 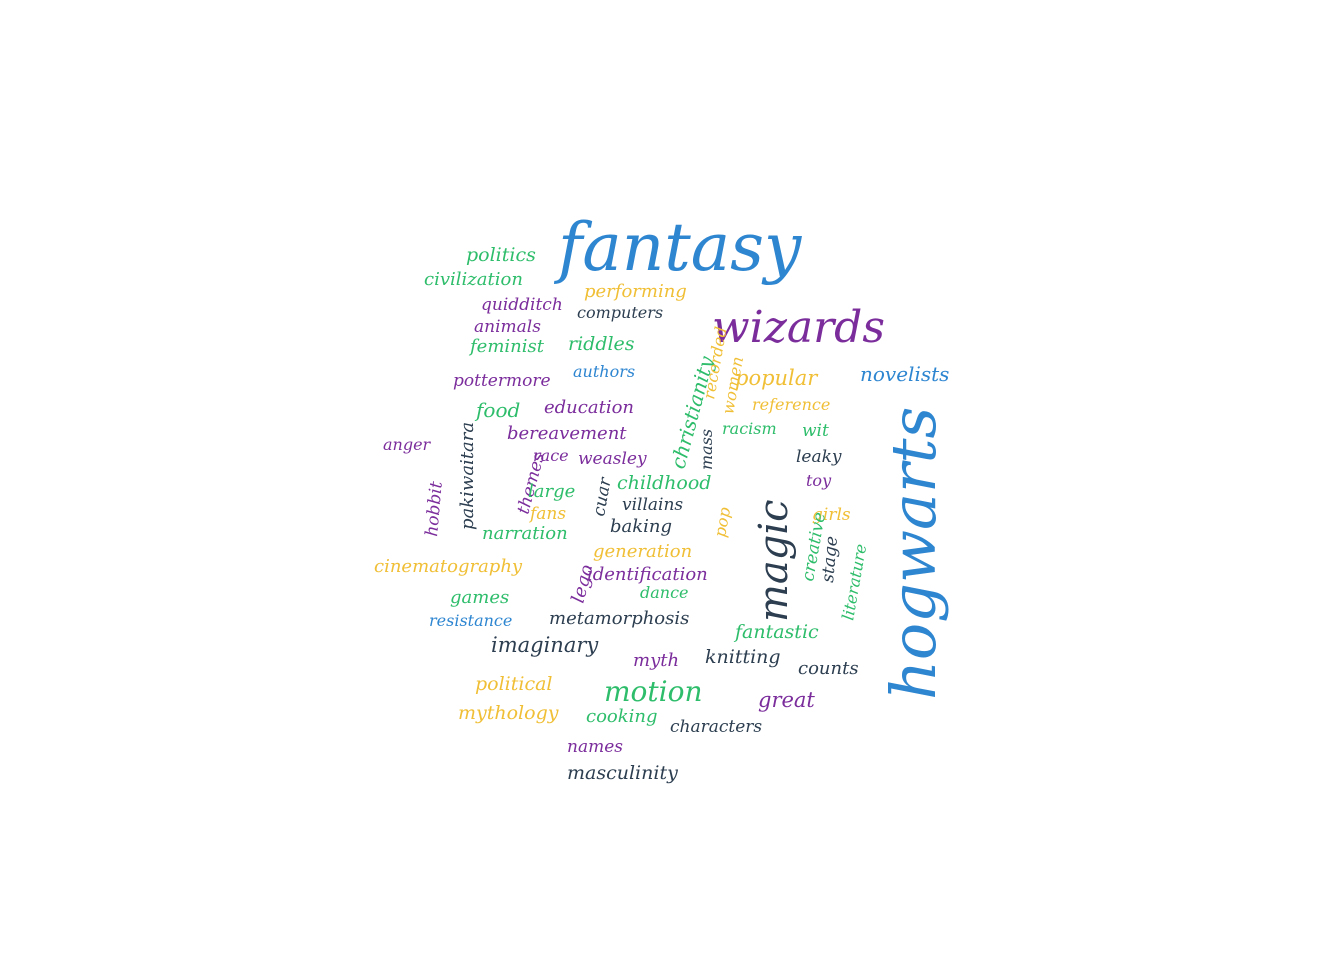 What do you see at coordinates (501, 255) in the screenshot?
I see `word-politics: politics` at bounding box center [501, 255].